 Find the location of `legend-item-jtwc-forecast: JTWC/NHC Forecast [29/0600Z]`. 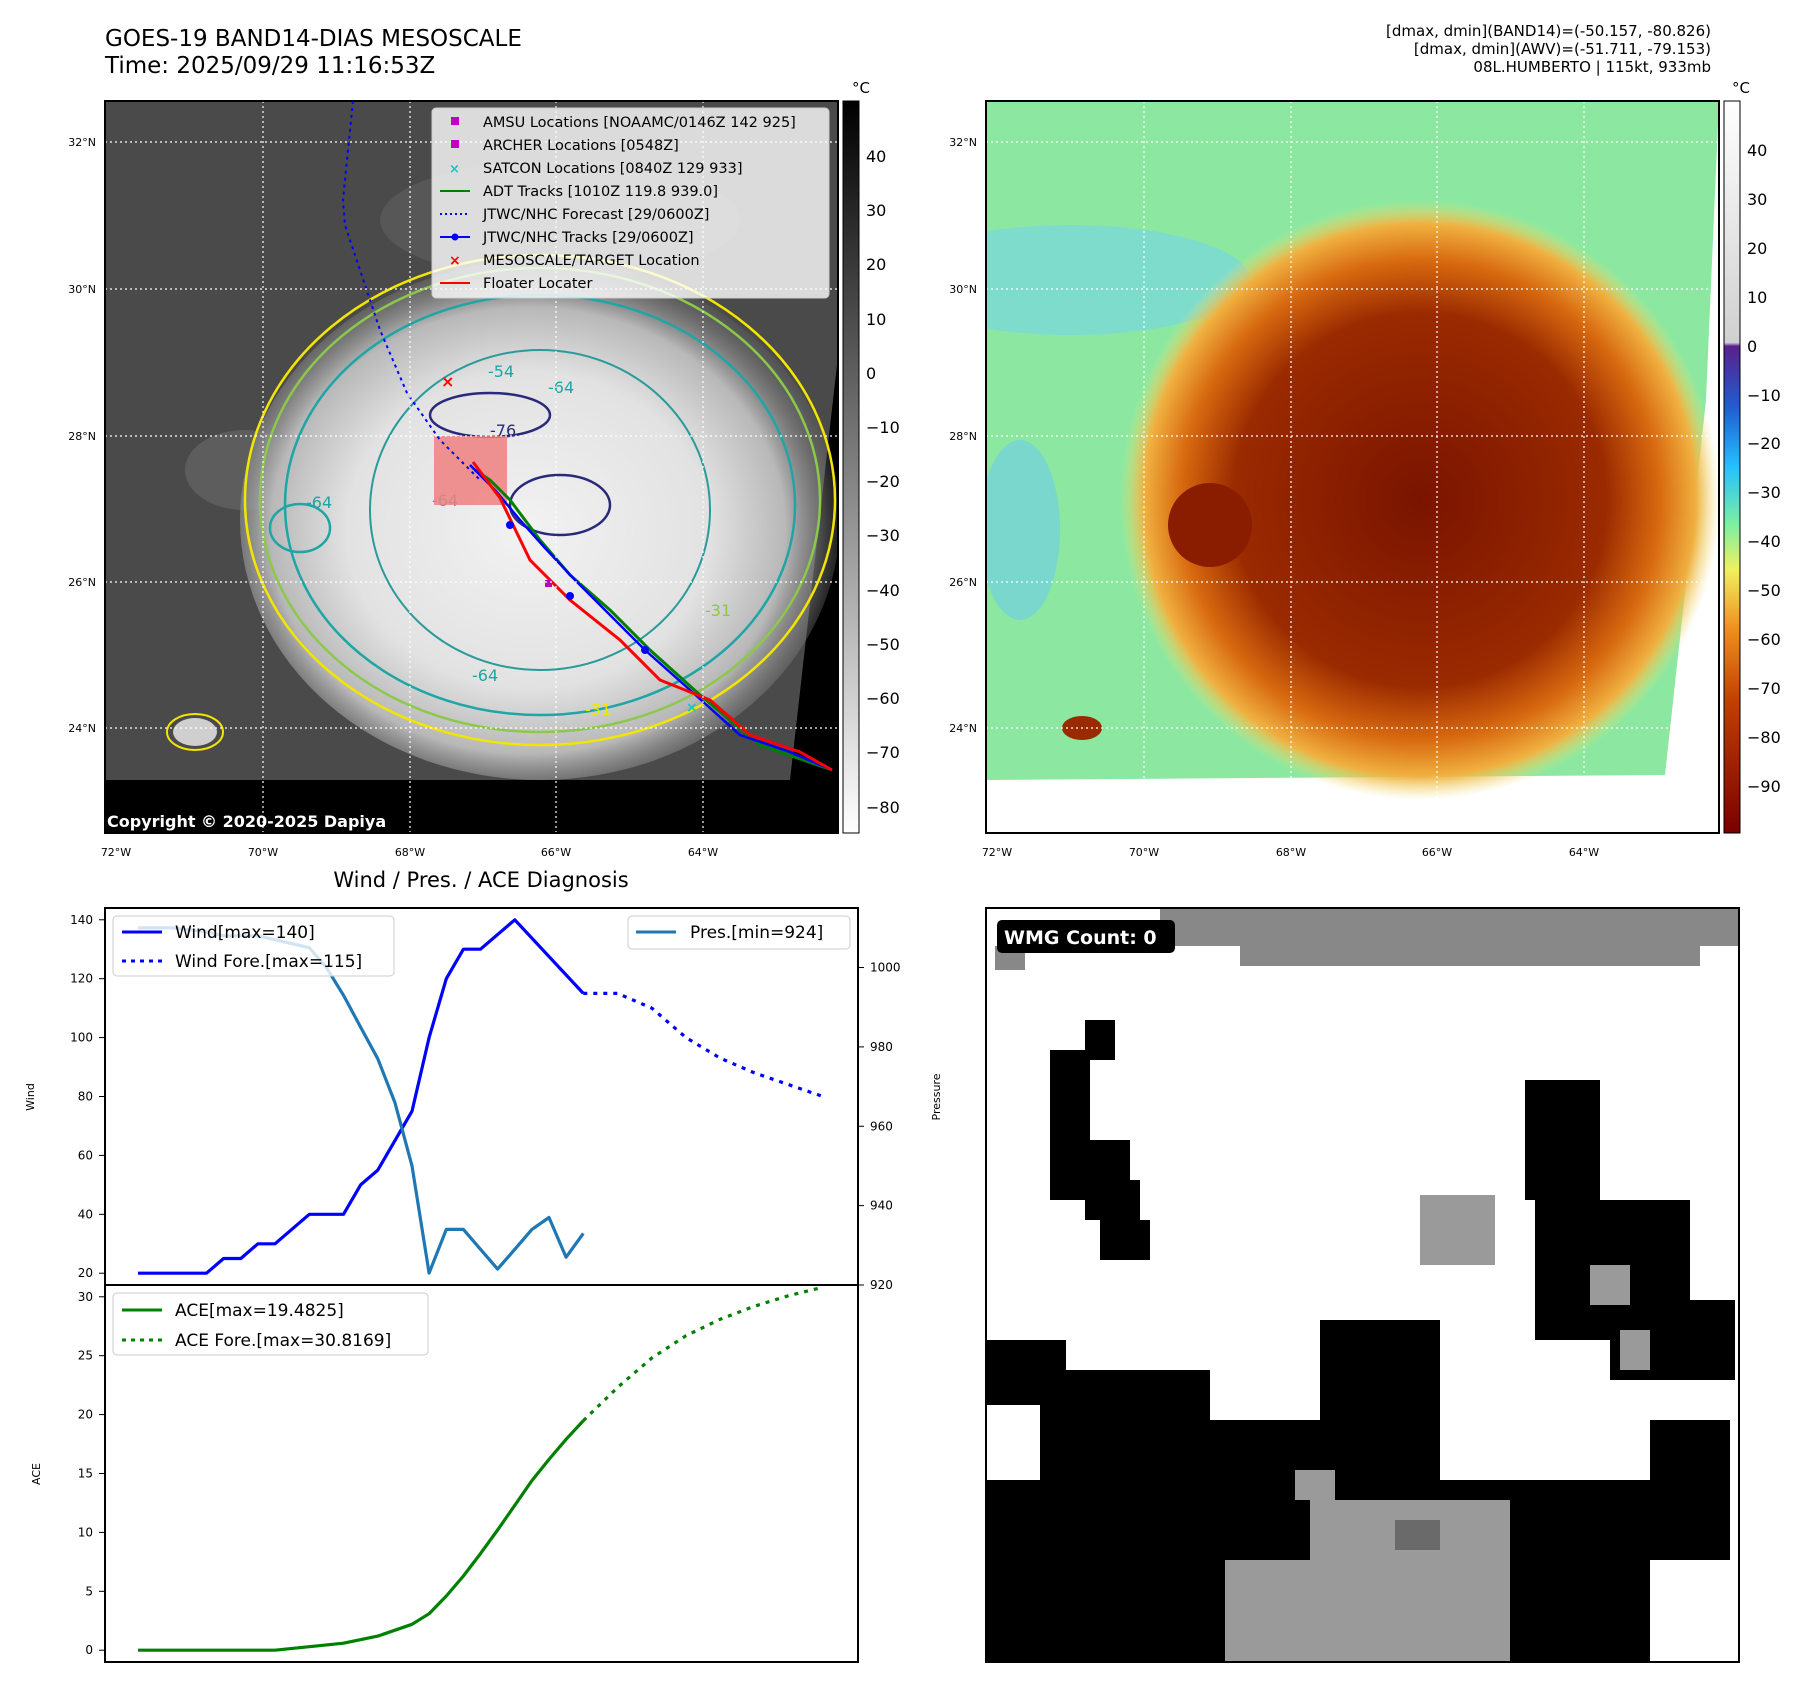

legend-item-jtwc-forecast: JTWC/NHC Forecast [29/0600Z] is located at coordinates (595, 215).